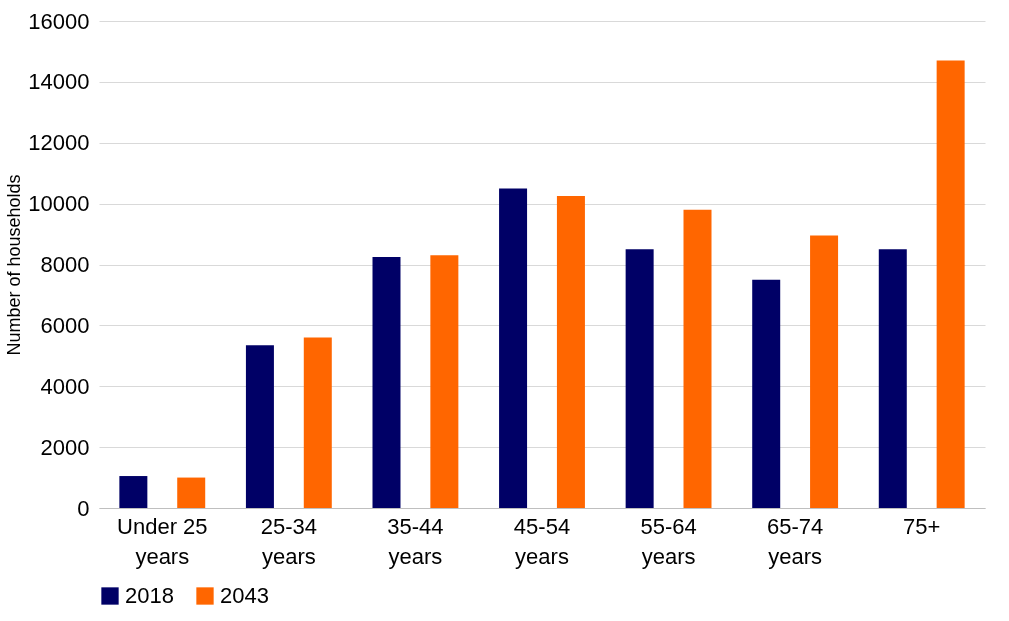 Image resolution: width=1009 pixels, height=621 pixels. I want to click on x-tick-label: 45-54 years, so click(542, 541).